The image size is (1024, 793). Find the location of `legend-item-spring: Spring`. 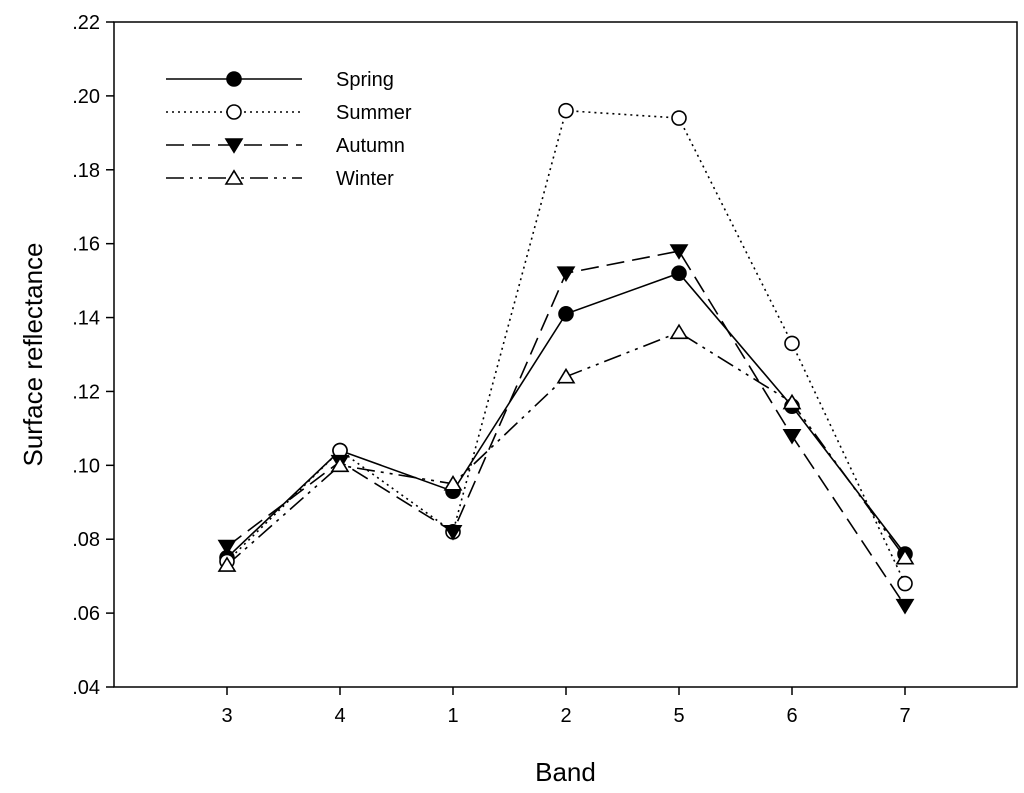

legend-item-spring: Spring is located at coordinates (280, 80).